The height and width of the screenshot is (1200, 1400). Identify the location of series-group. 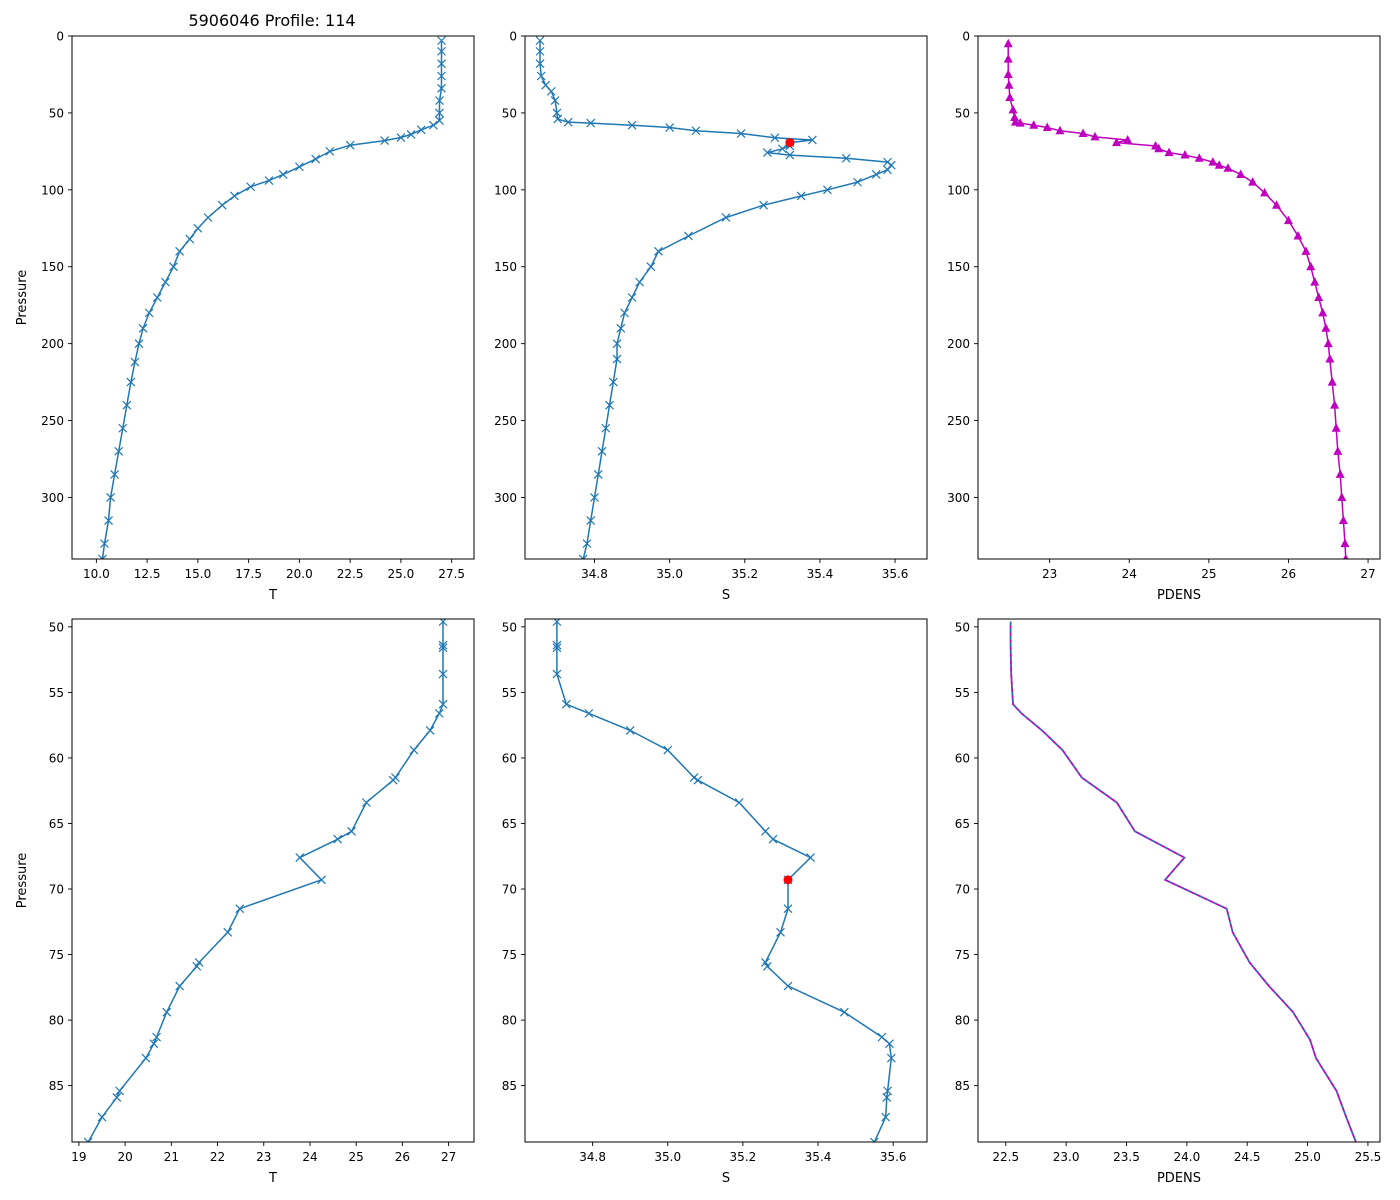
(265, 880).